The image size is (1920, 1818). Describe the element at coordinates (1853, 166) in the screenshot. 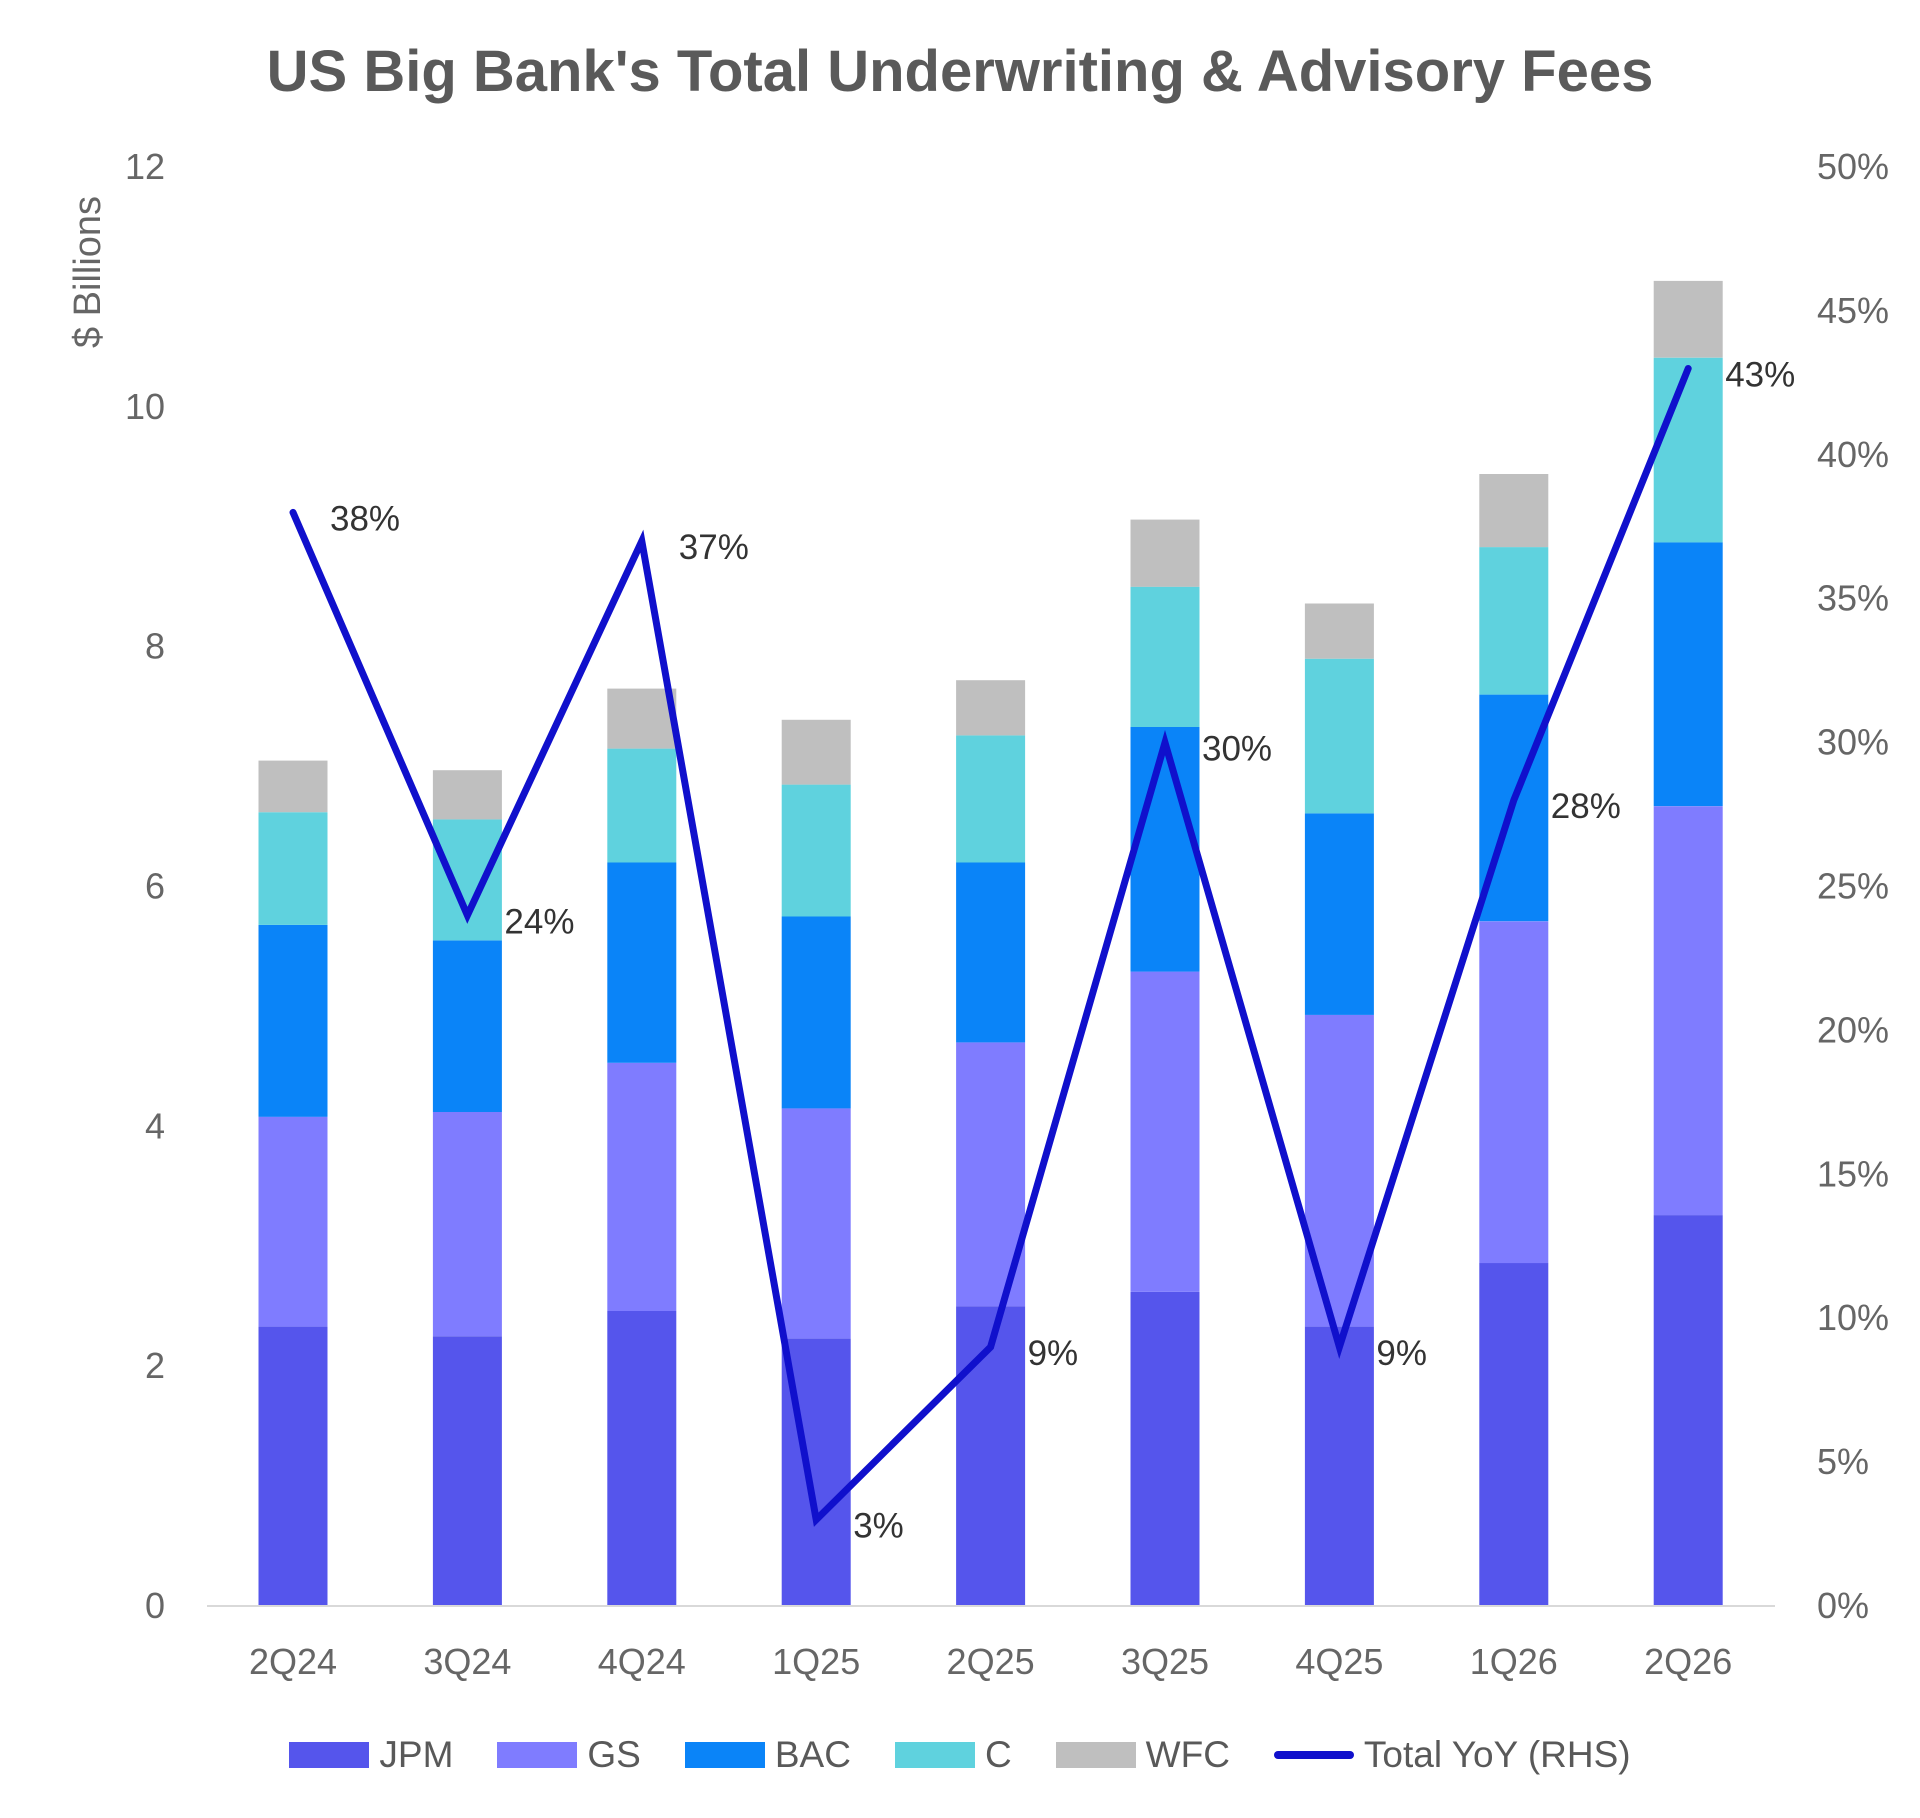

I see `y2-tick-label: 50%` at that location.